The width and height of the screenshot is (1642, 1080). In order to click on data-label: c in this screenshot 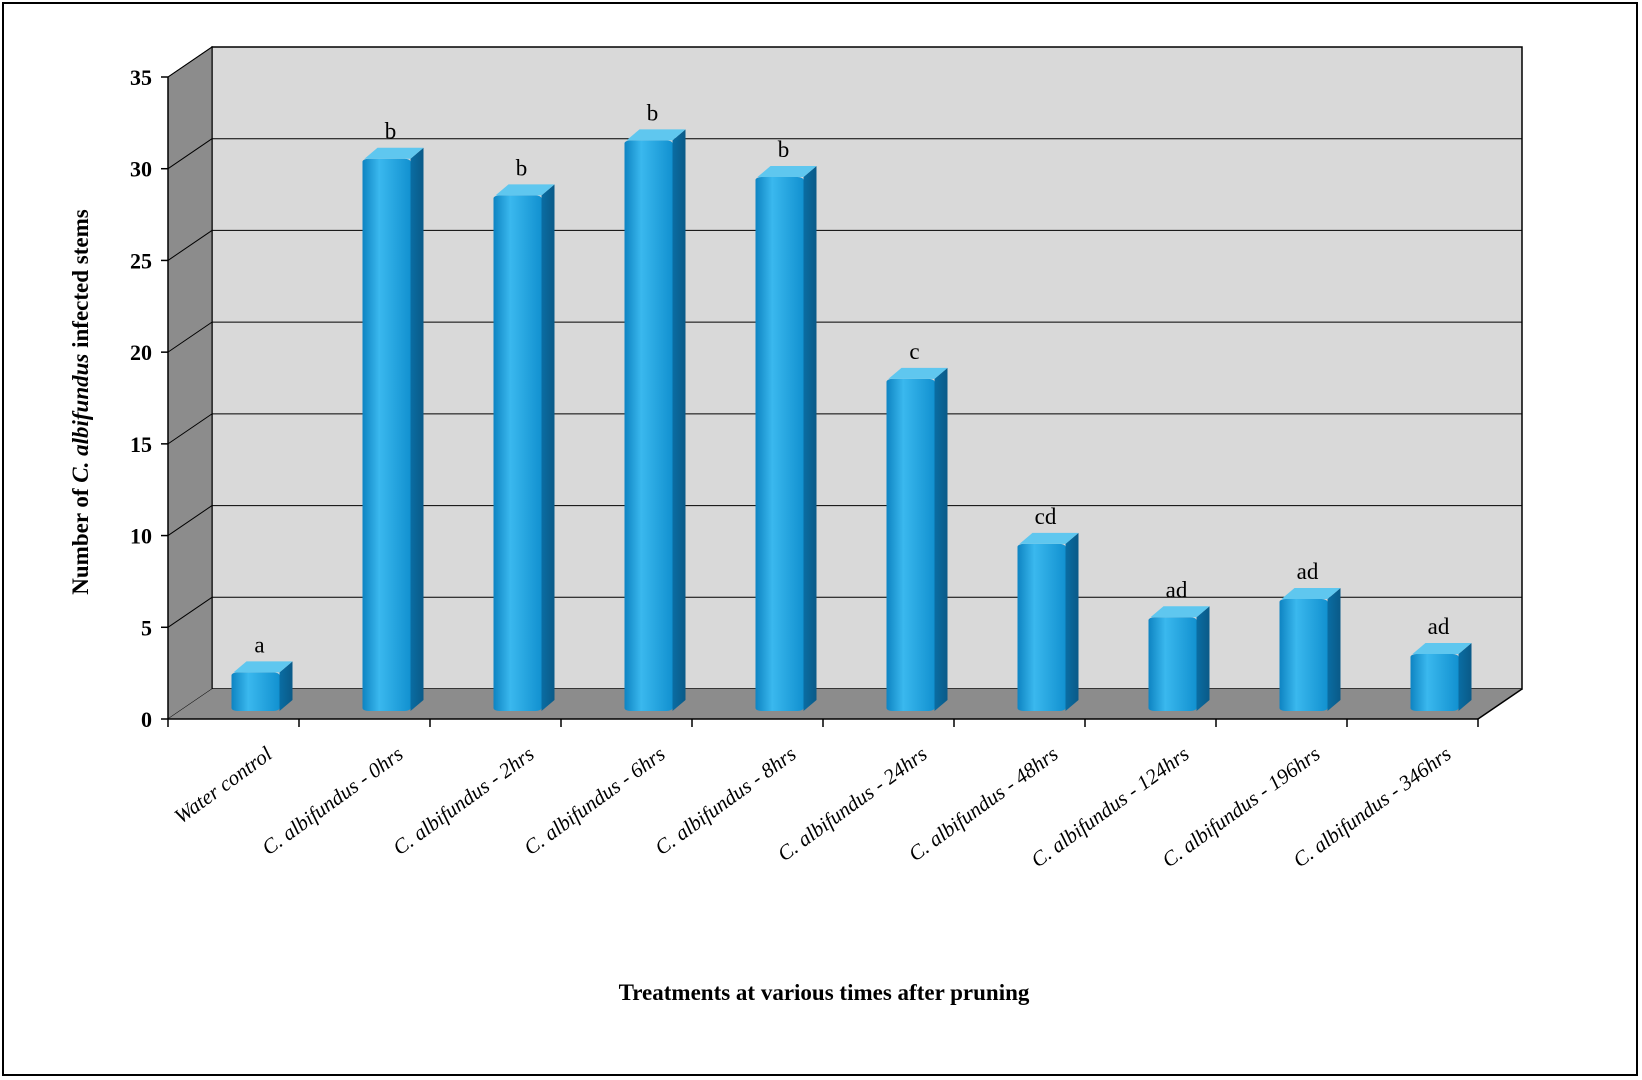, I will do `click(914, 351)`.